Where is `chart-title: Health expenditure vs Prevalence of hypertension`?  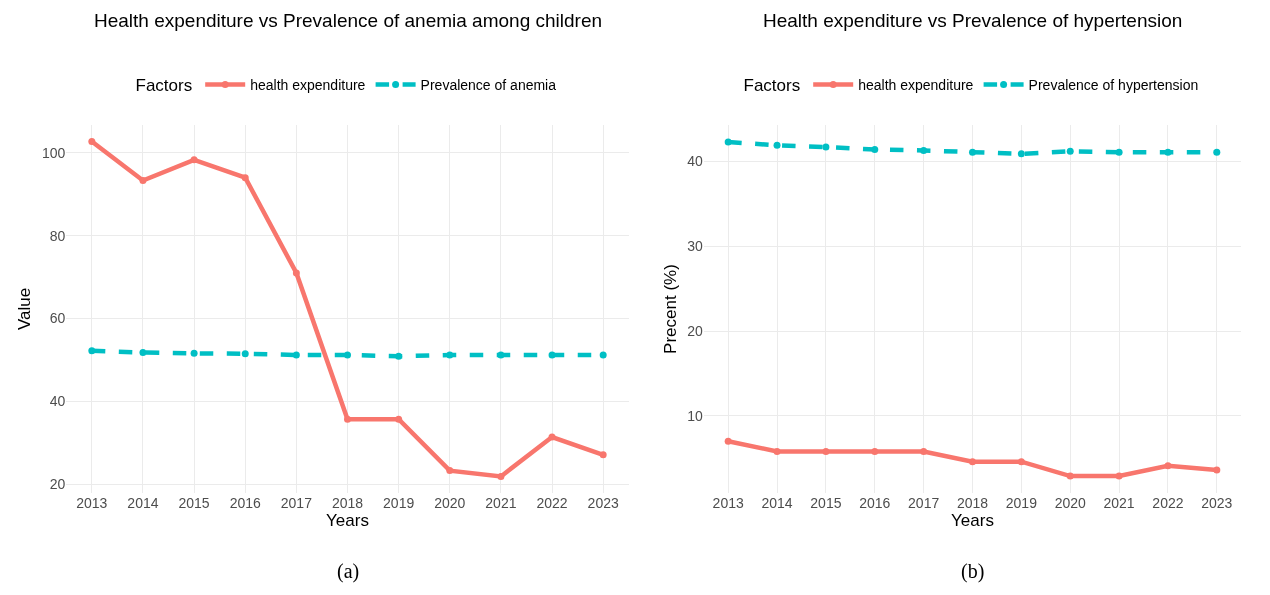
chart-title: Health expenditure vs Prevalence of hypertension is located at coordinates (973, 20).